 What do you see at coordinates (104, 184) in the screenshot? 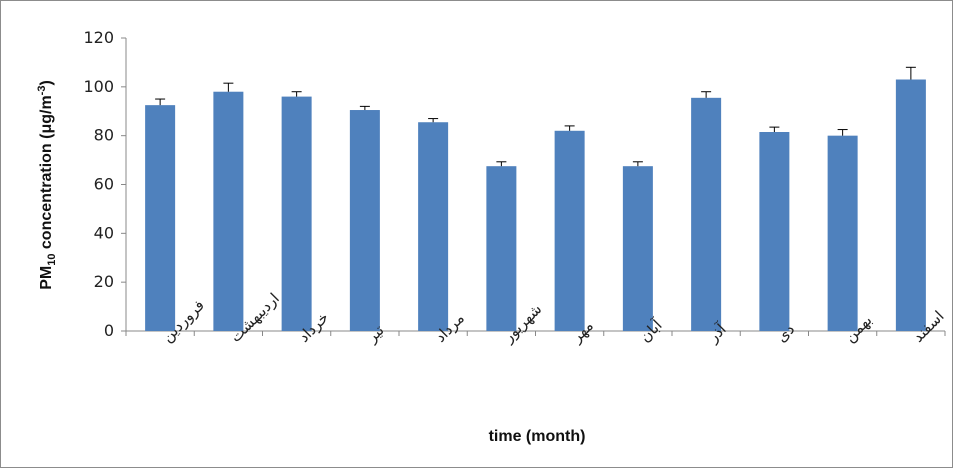
I see `y-tick-label: 60` at bounding box center [104, 184].